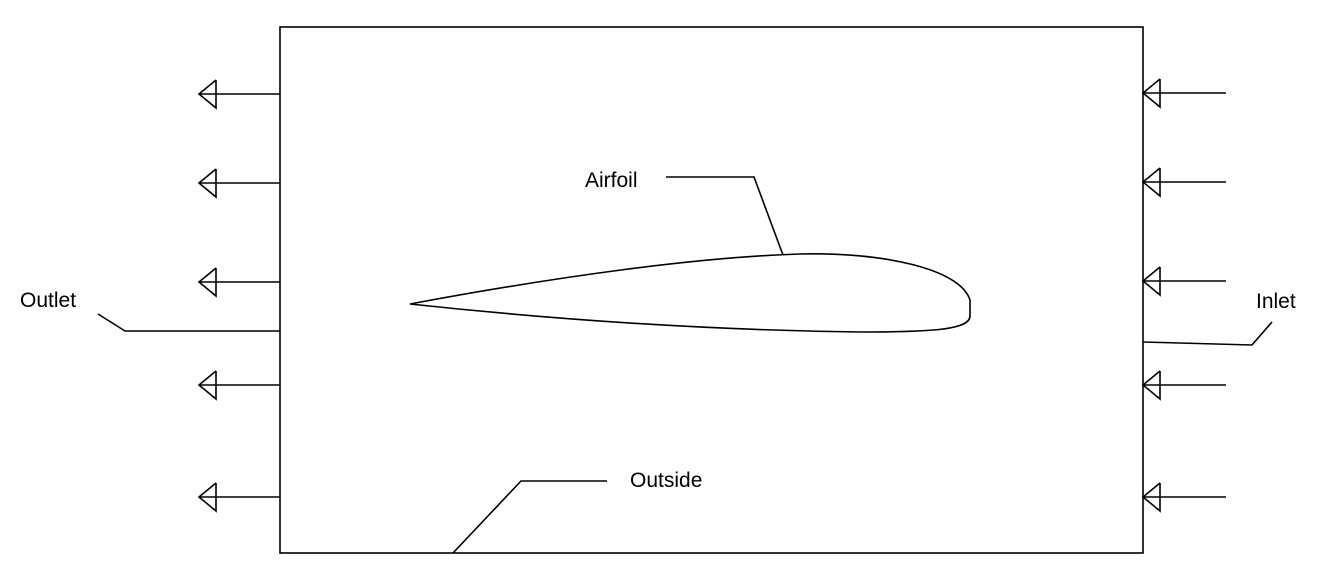 Image resolution: width=1334 pixels, height=578 pixels. Describe the element at coordinates (1207, 333) in the screenshot. I see `inlet-leader-line` at that location.